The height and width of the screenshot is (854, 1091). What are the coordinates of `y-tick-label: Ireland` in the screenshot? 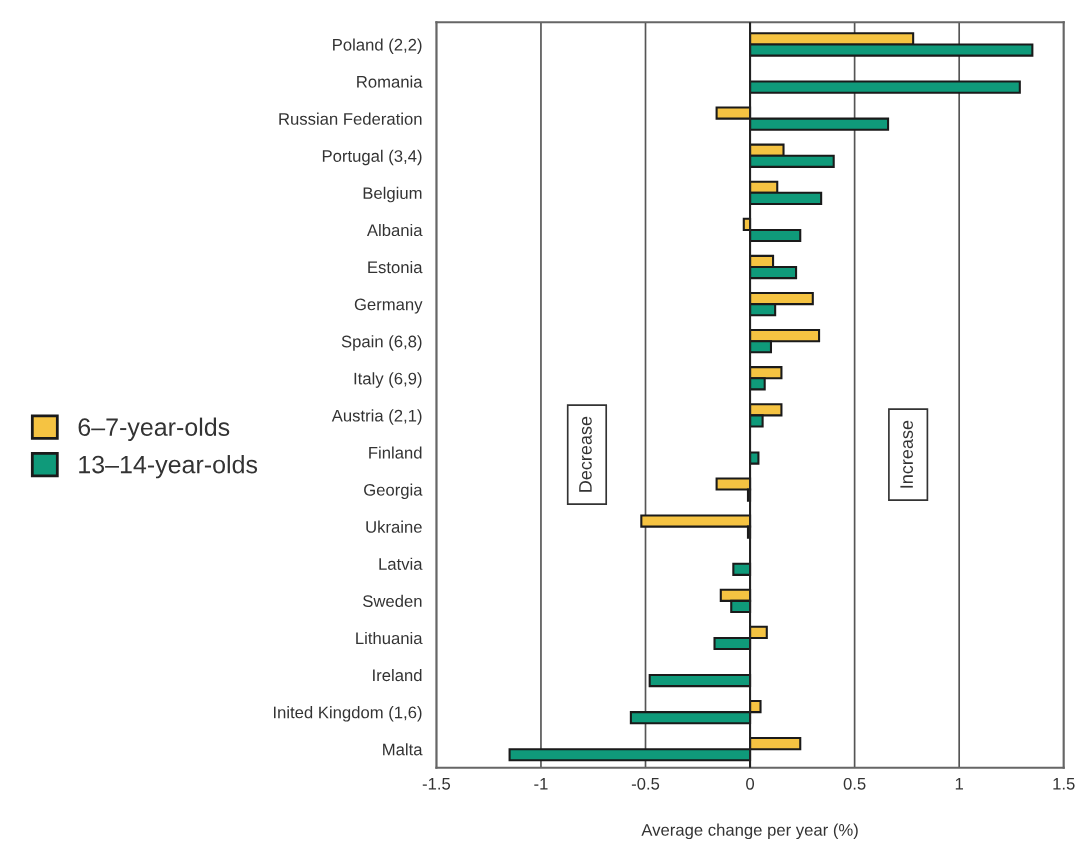 It's located at (397, 675).